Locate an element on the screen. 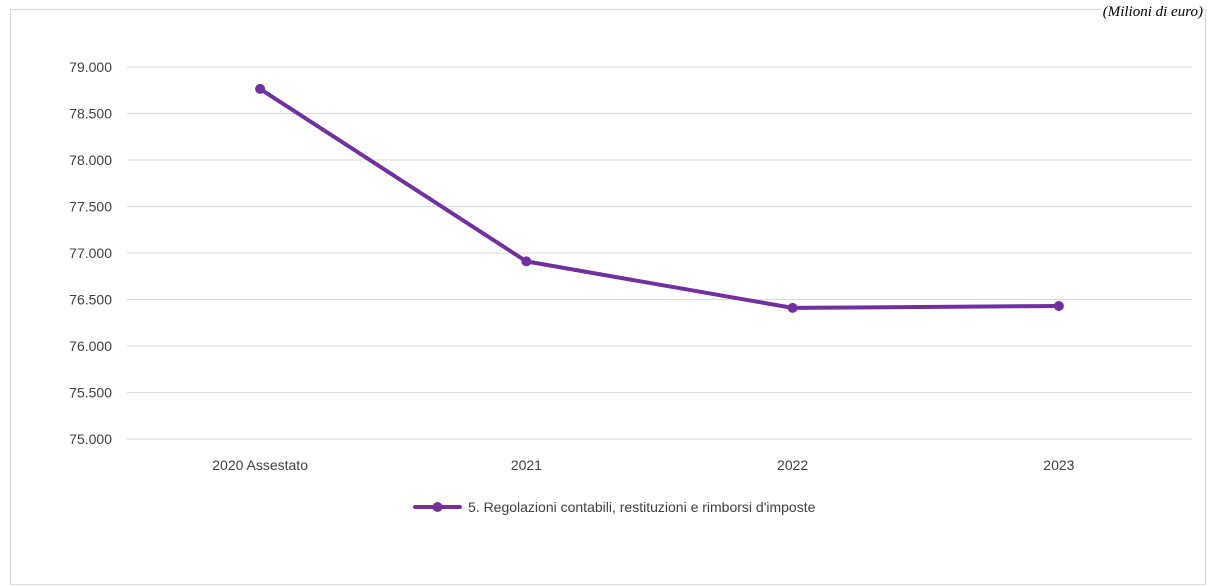 The image size is (1208, 587). x-tick-label: 2020 Assestato is located at coordinates (260, 465).